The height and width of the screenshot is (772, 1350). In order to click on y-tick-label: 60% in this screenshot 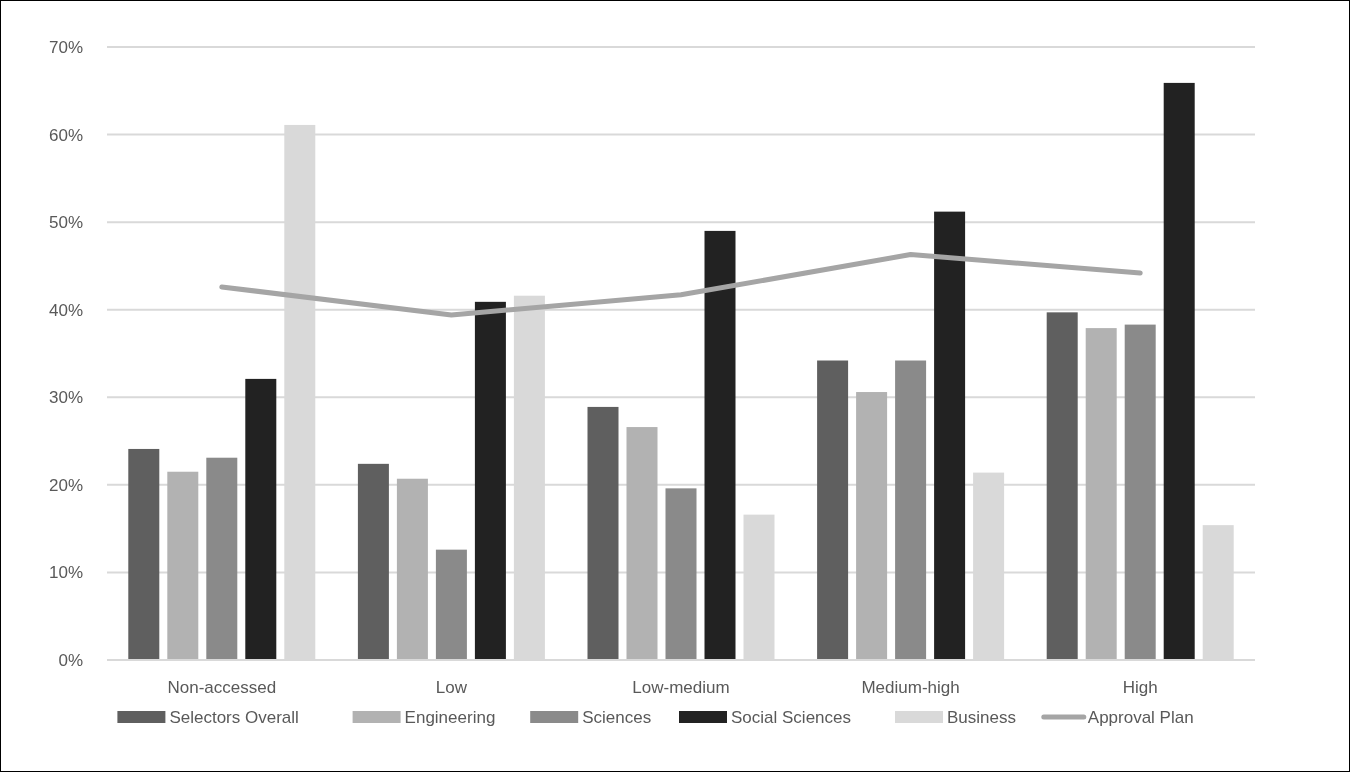, I will do `click(65, 135)`.